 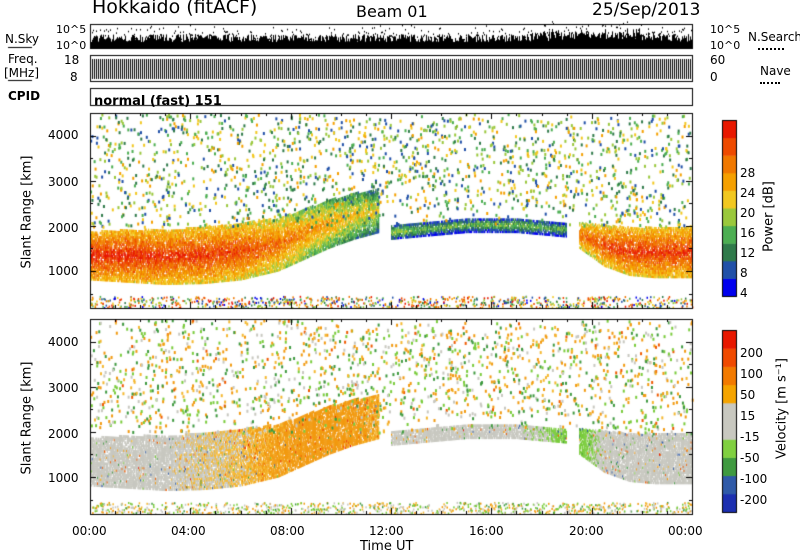 I want to click on velocity-cbar-tick-m200: -200, so click(x=754, y=500).